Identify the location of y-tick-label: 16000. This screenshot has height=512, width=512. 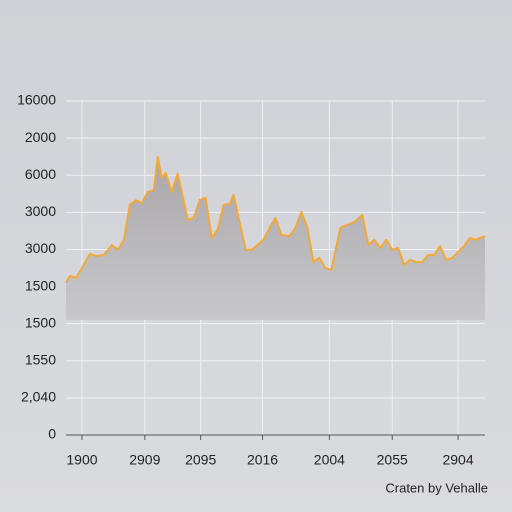
(36, 100).